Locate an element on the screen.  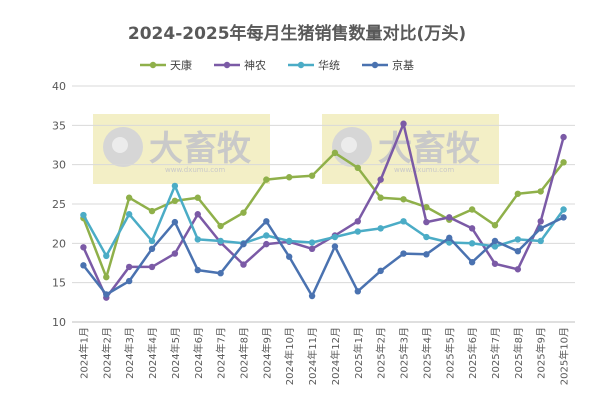
x-tick-label-22: 2025年10月 is located at coordinates (564, 356).